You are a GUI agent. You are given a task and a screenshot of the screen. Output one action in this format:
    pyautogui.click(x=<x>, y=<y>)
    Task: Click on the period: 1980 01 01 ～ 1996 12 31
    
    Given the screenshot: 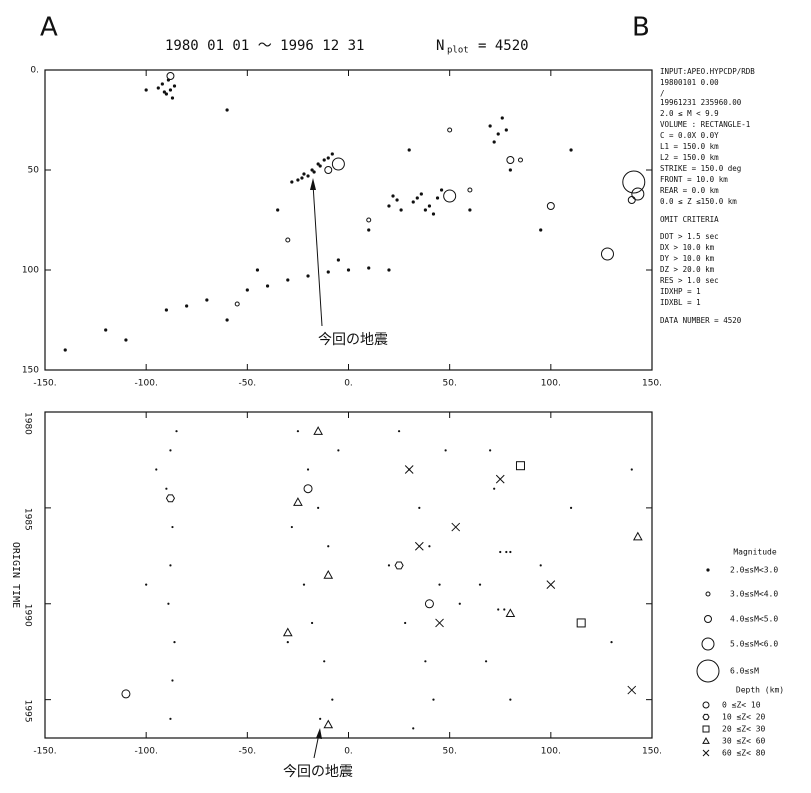 What is the action you would take?
    pyautogui.click(x=264, y=46)
    